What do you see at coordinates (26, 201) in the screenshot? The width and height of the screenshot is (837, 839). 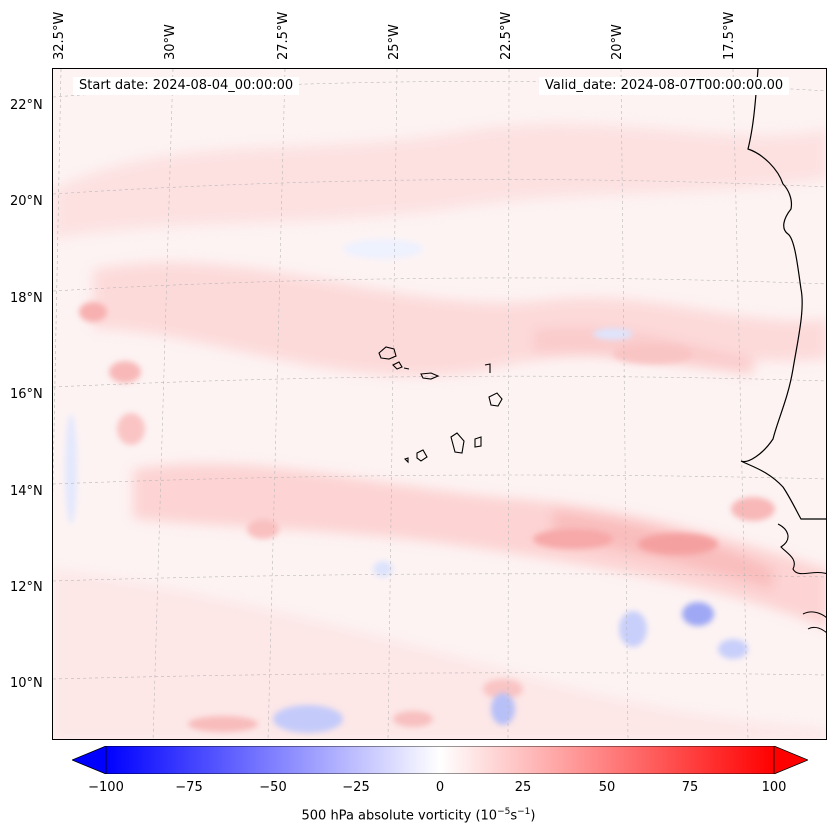 I see `lat-label-20n: 20°N` at bounding box center [26, 201].